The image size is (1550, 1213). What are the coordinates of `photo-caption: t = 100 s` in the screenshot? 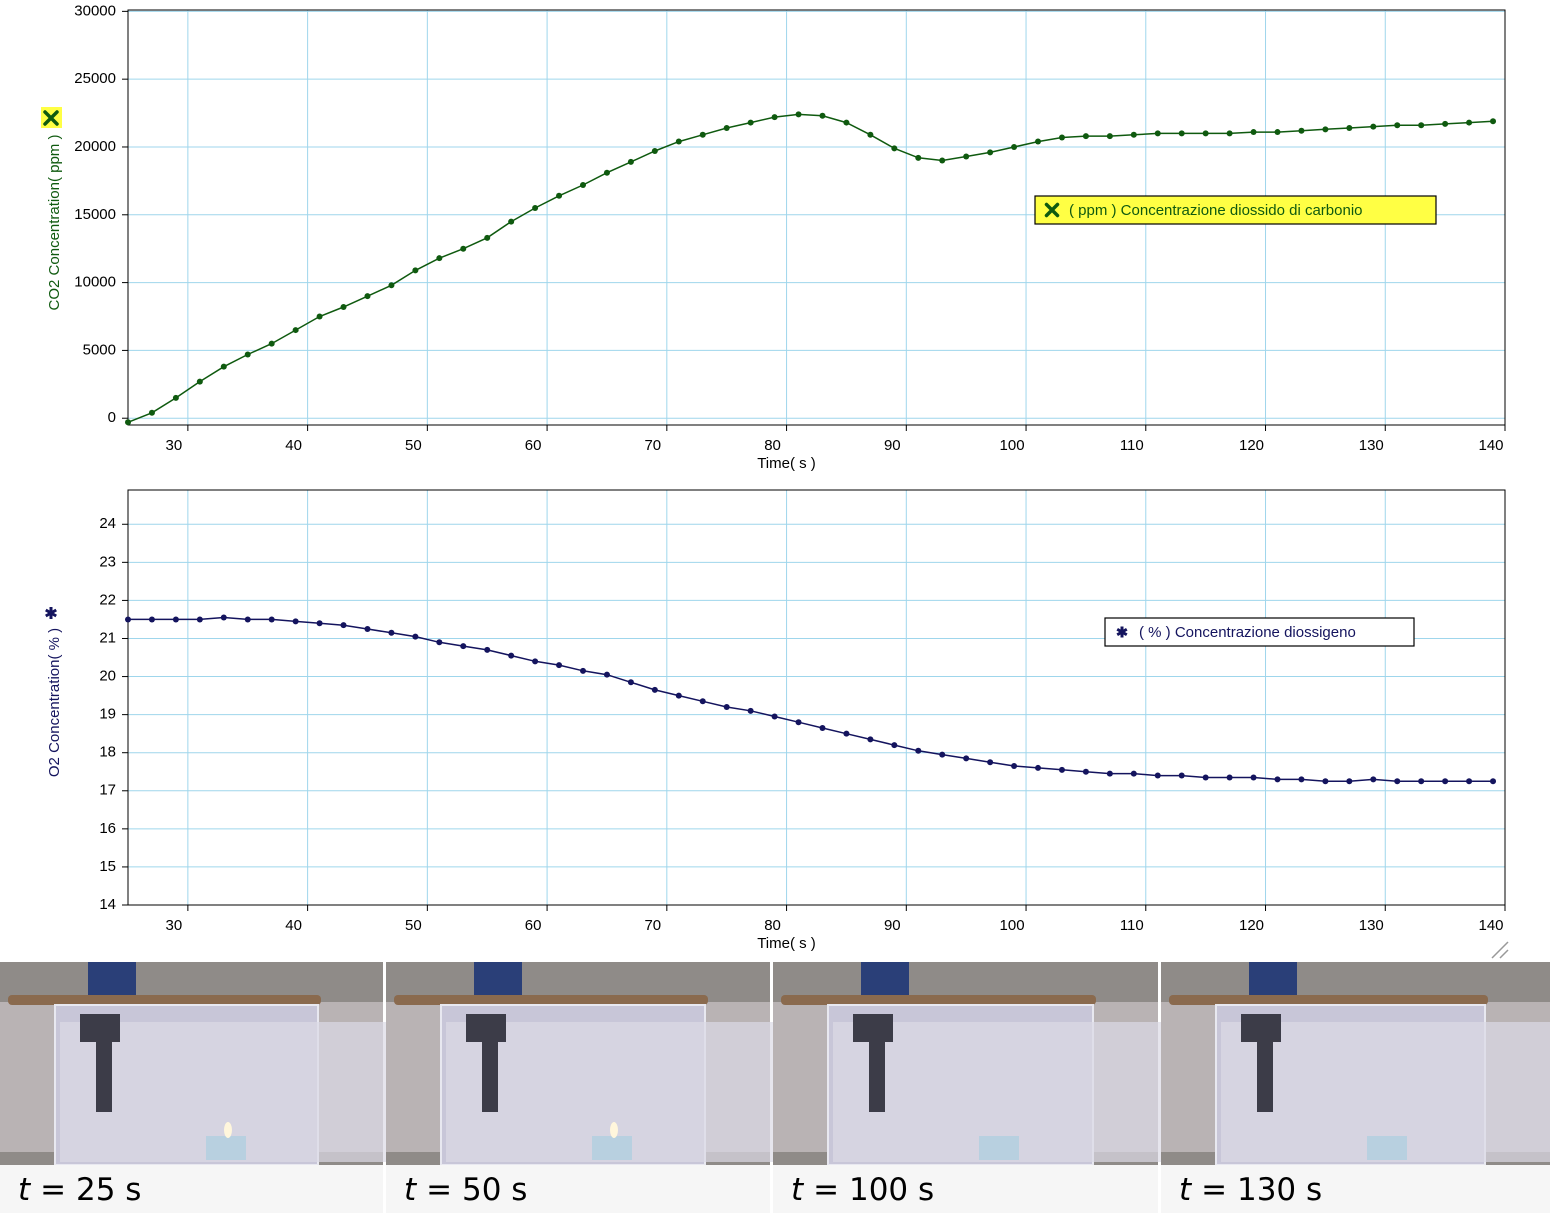 It's located at (862, 1190).